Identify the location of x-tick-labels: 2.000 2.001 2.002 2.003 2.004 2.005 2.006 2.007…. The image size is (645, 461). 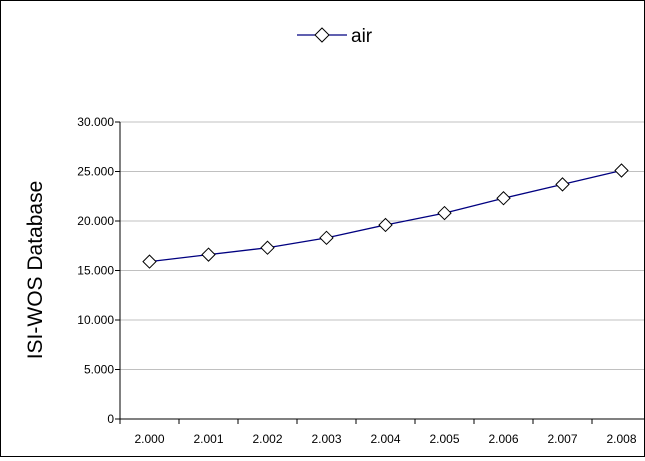
(385, 439).